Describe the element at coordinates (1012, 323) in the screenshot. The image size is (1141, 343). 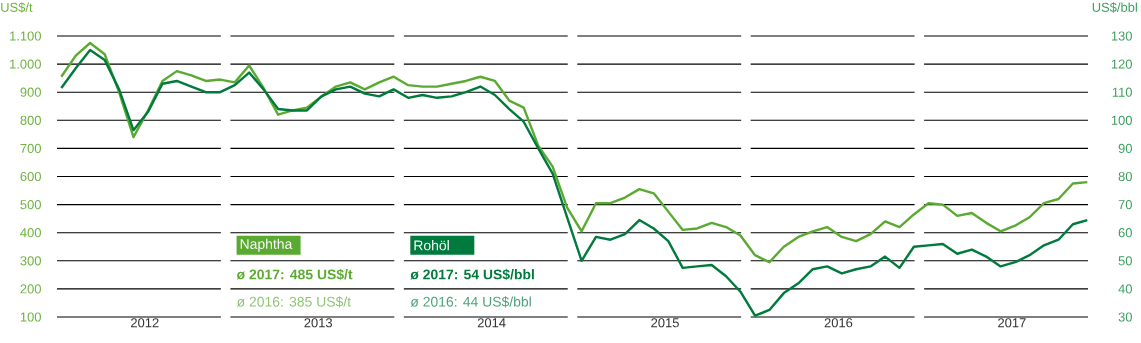
I see `x-tick-label: 2017` at that location.